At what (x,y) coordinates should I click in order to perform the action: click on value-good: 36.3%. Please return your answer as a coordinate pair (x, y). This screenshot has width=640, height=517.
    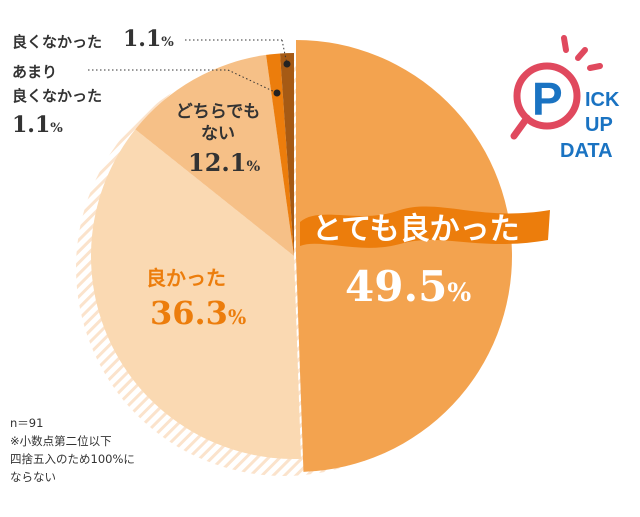
    Looking at the image, I should click on (198, 313).